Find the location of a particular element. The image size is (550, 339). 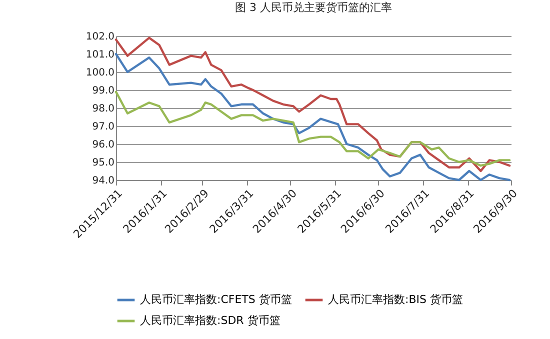

y-tick-label: 98.0 is located at coordinates (103, 109).